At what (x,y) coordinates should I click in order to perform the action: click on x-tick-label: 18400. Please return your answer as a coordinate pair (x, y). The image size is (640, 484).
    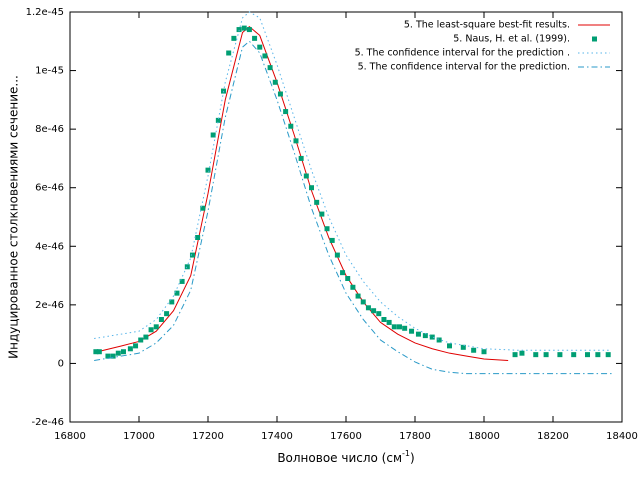
    Looking at the image, I should click on (622, 436).